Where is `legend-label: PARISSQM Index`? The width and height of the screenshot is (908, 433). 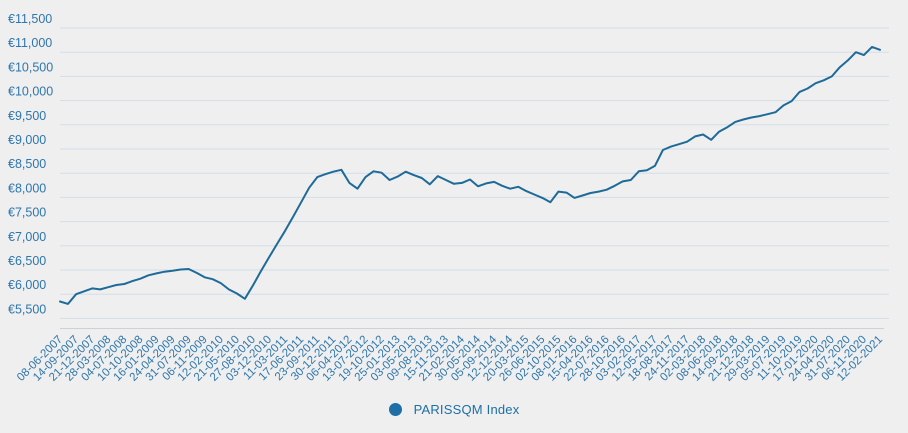 legend-label: PARISSQM Index is located at coordinates (466, 409).